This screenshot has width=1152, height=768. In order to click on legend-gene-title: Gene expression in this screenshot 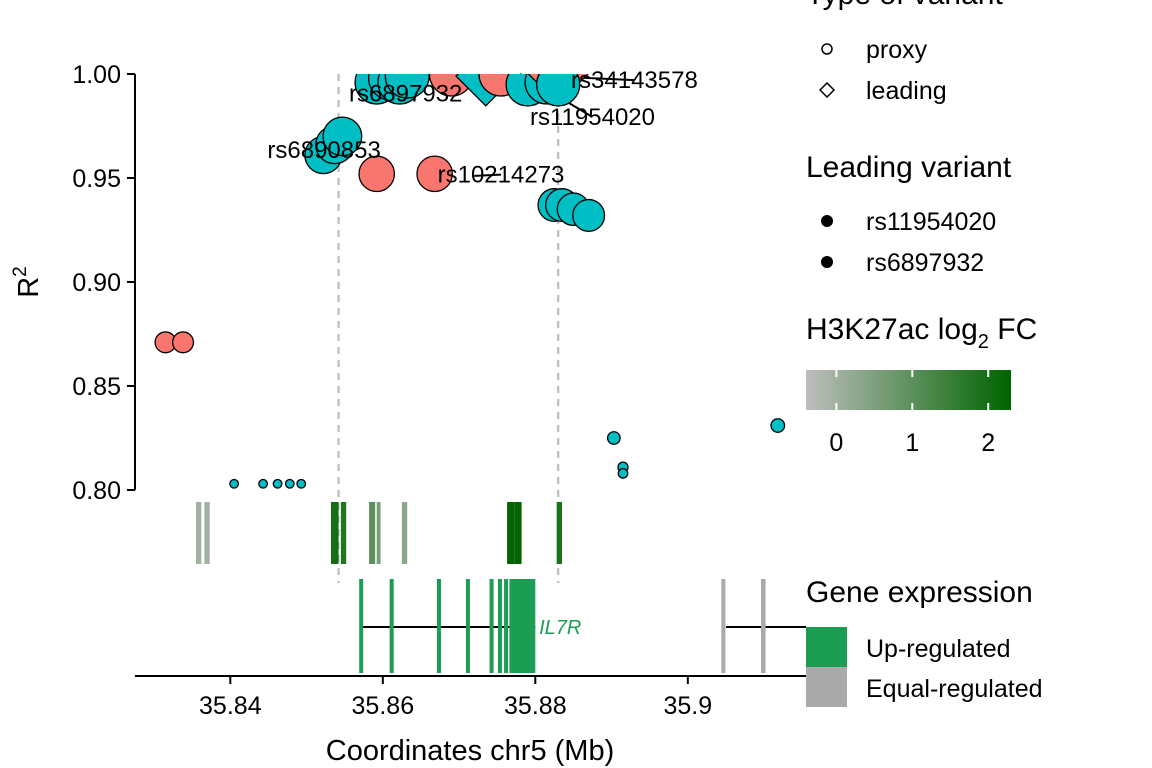, I will do `click(919, 592)`.